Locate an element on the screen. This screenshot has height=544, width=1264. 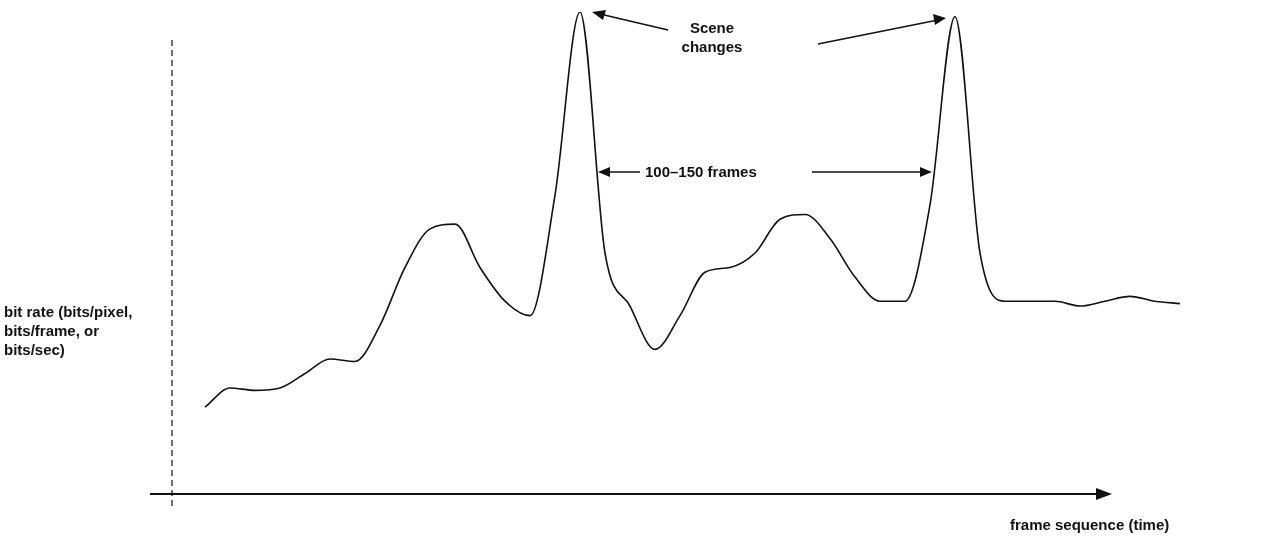
x-axis-title: frame sequence (time) is located at coordinates (1090, 524).